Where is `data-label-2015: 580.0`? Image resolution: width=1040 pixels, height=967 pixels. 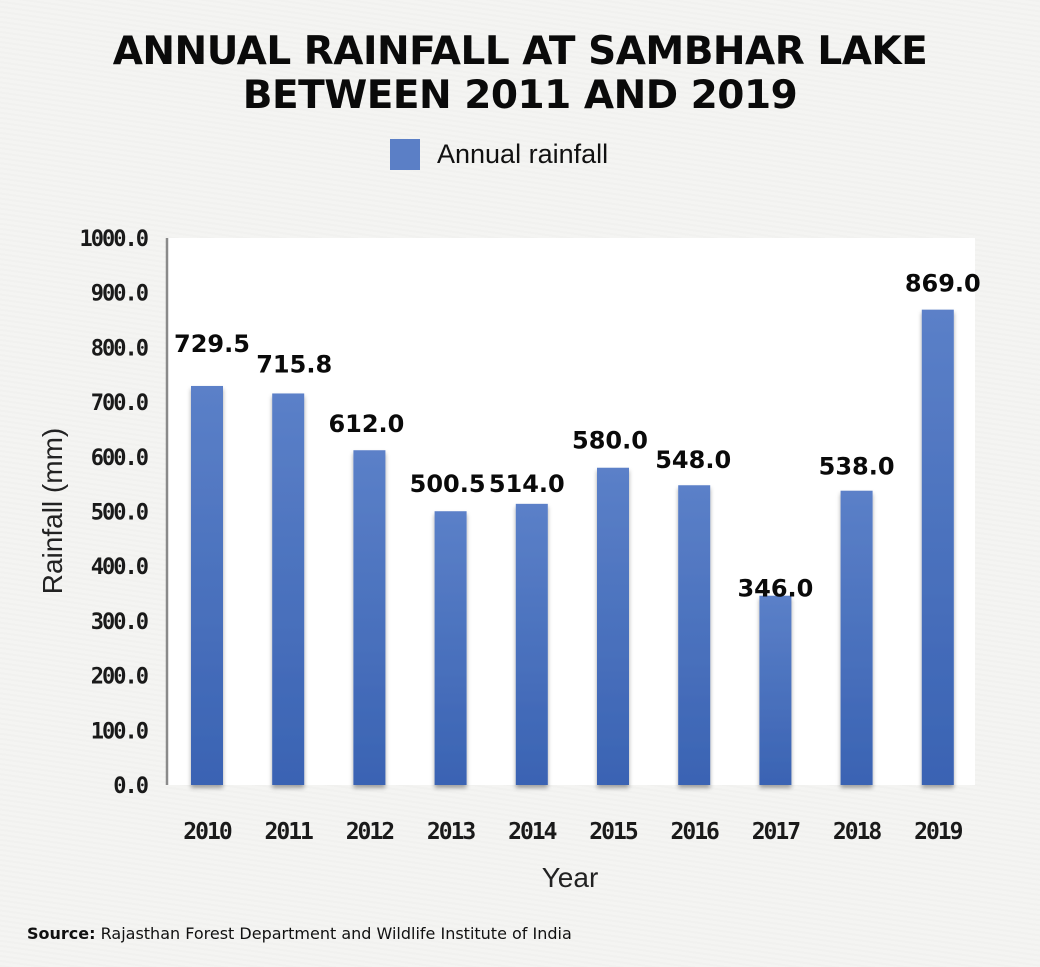
data-label-2015: 580.0 is located at coordinates (610, 441).